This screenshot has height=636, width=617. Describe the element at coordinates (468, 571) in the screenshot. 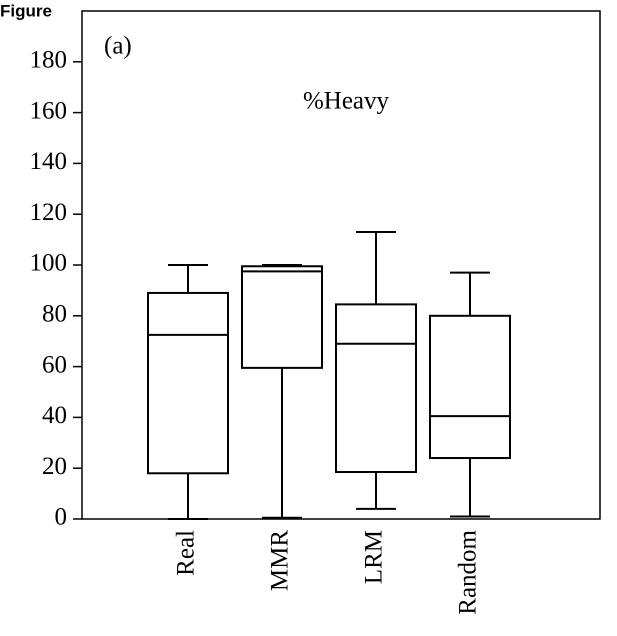

I see `x-tick-label: Random` at that location.